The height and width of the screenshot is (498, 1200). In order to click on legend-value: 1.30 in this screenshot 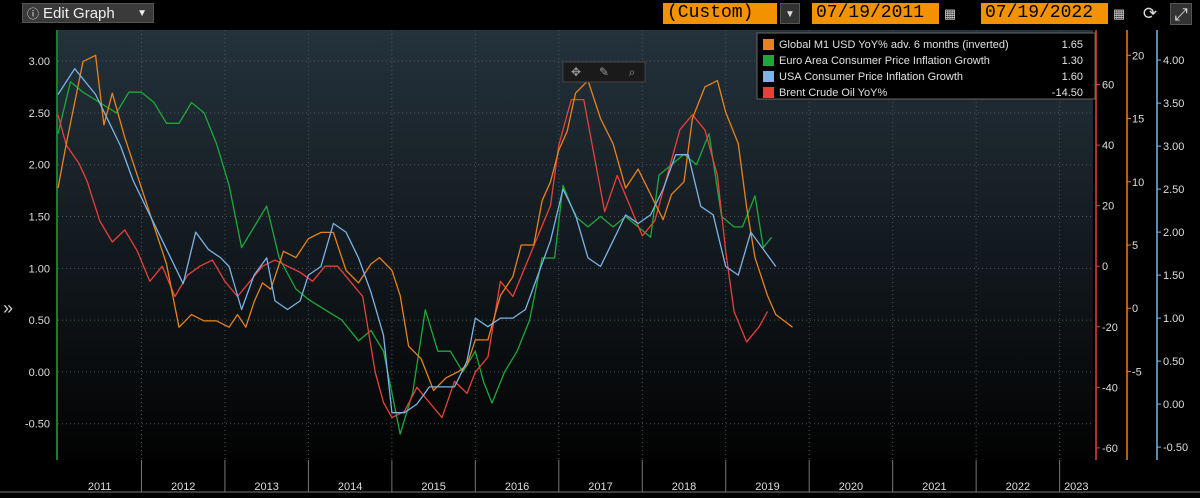, I will do `click(1072, 61)`.